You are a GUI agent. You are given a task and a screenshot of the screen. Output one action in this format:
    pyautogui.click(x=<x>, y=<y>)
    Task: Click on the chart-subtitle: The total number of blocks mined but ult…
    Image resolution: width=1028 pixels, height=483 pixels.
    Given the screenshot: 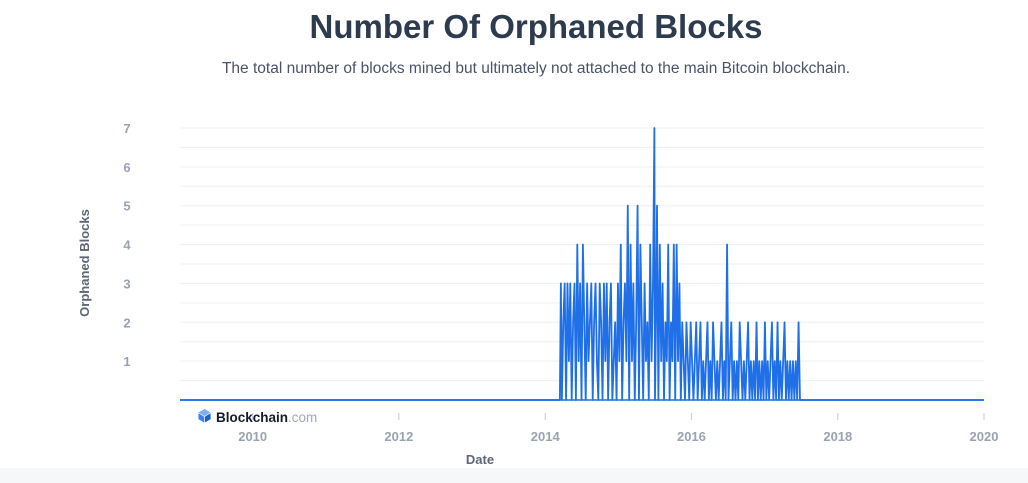 What is the action you would take?
    pyautogui.click(x=536, y=68)
    